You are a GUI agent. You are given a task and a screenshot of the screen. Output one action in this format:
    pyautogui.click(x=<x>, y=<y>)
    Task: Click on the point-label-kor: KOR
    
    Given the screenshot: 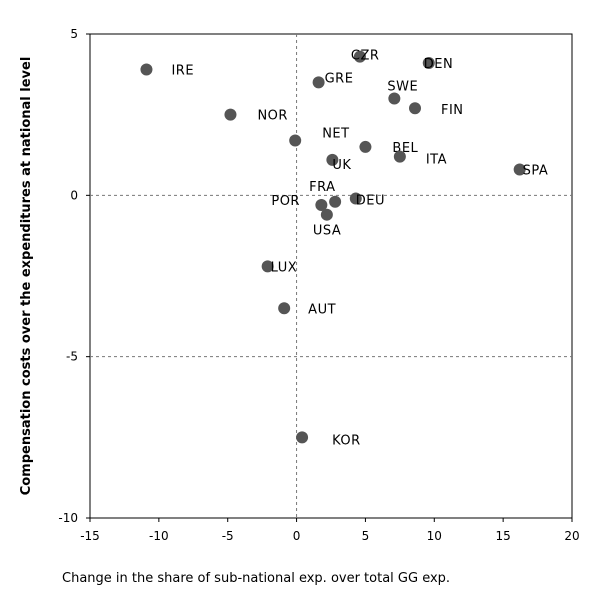 What is the action you would take?
    pyautogui.click(x=346, y=440)
    